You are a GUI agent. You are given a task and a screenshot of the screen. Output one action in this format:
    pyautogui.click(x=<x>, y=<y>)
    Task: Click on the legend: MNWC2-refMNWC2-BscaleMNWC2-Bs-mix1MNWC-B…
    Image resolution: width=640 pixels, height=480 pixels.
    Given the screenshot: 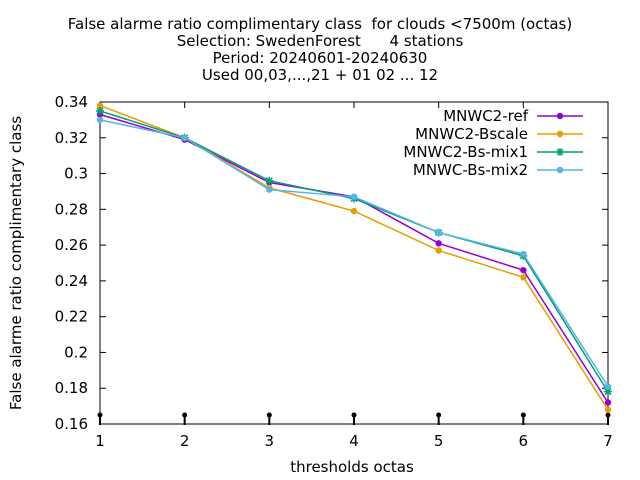 What is the action you would take?
    pyautogui.click(x=493, y=143)
    